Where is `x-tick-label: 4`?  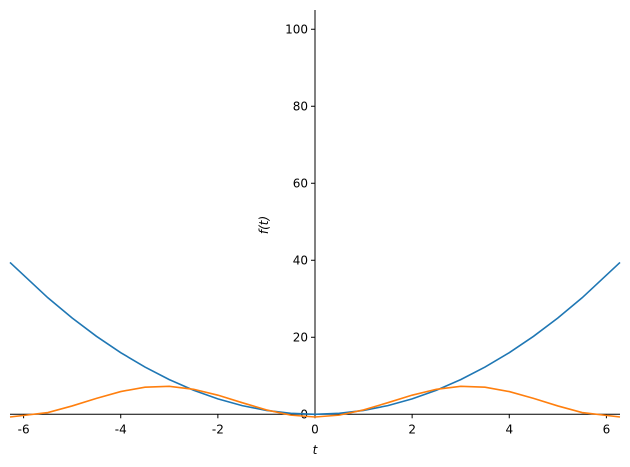
x-tick-label: 4 is located at coordinates (509, 429).